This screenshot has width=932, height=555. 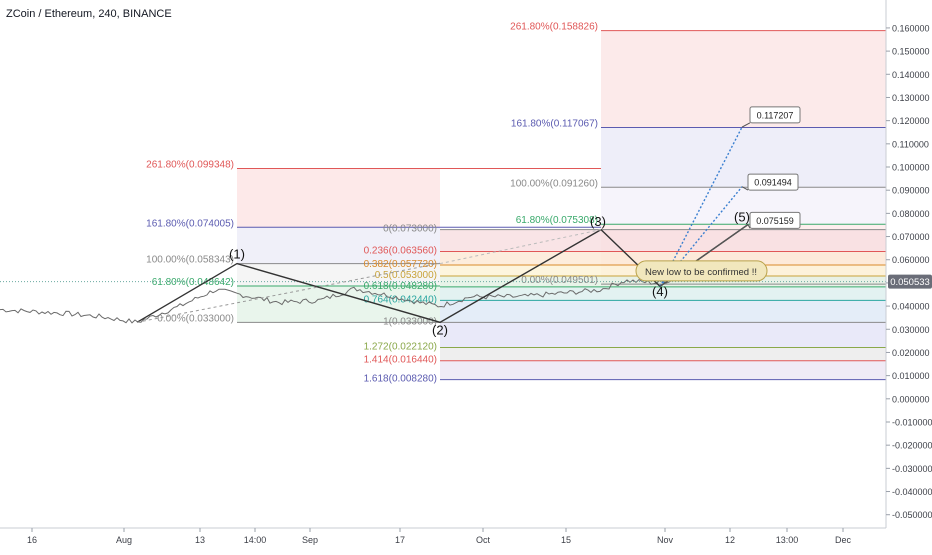 What do you see at coordinates (554, 27) in the screenshot?
I see `fib-3-label: 261.80%(0.158826)` at bounding box center [554, 27].